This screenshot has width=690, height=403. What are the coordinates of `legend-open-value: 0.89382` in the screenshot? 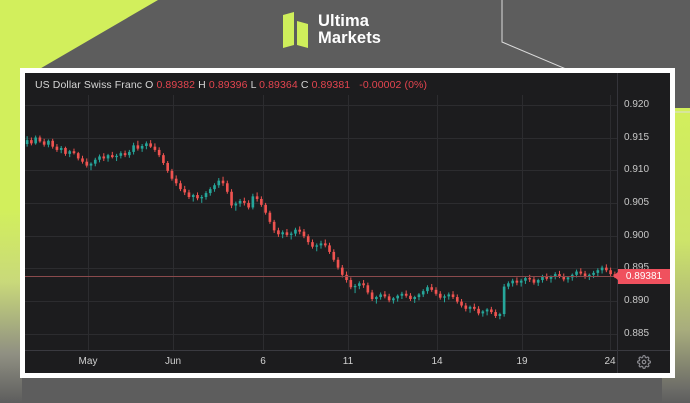 It's located at (176, 85).